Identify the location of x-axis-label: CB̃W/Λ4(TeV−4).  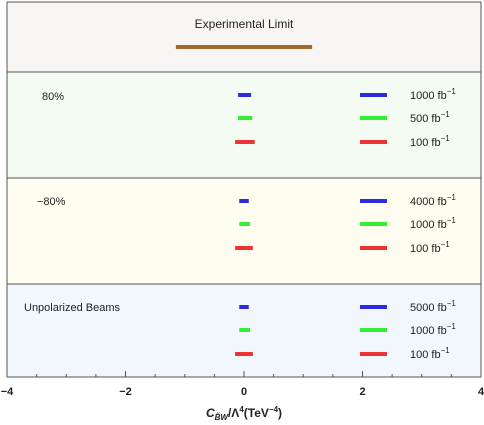
(244, 413).